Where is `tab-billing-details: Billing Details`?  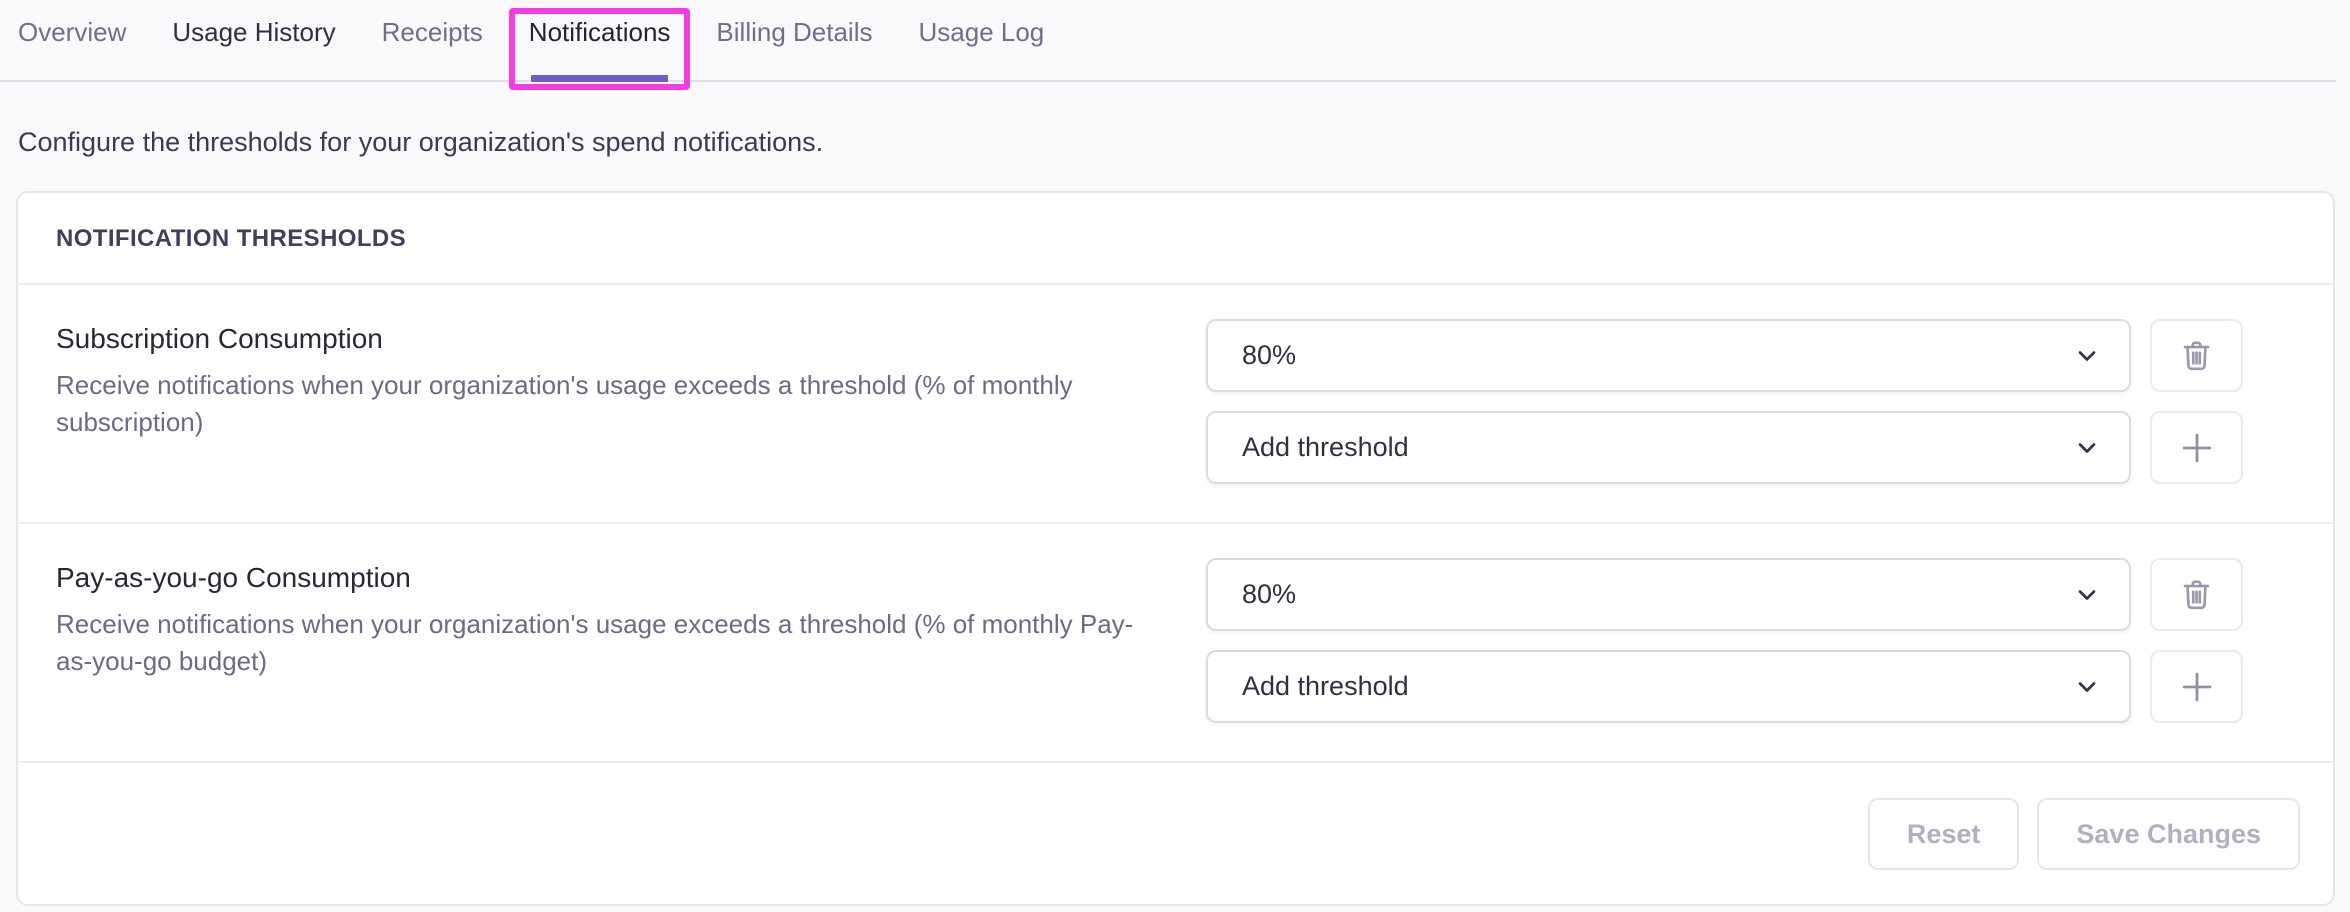 tab-billing-details: Billing Details is located at coordinates (794, 32).